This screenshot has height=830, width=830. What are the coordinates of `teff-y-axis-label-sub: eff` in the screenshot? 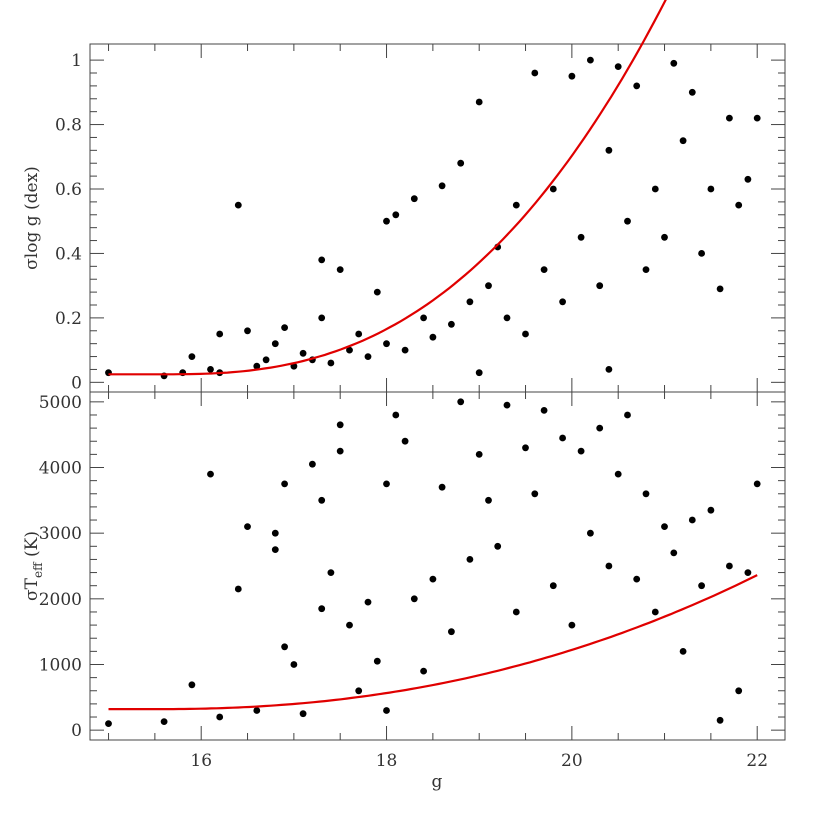 It's located at (38, 569).